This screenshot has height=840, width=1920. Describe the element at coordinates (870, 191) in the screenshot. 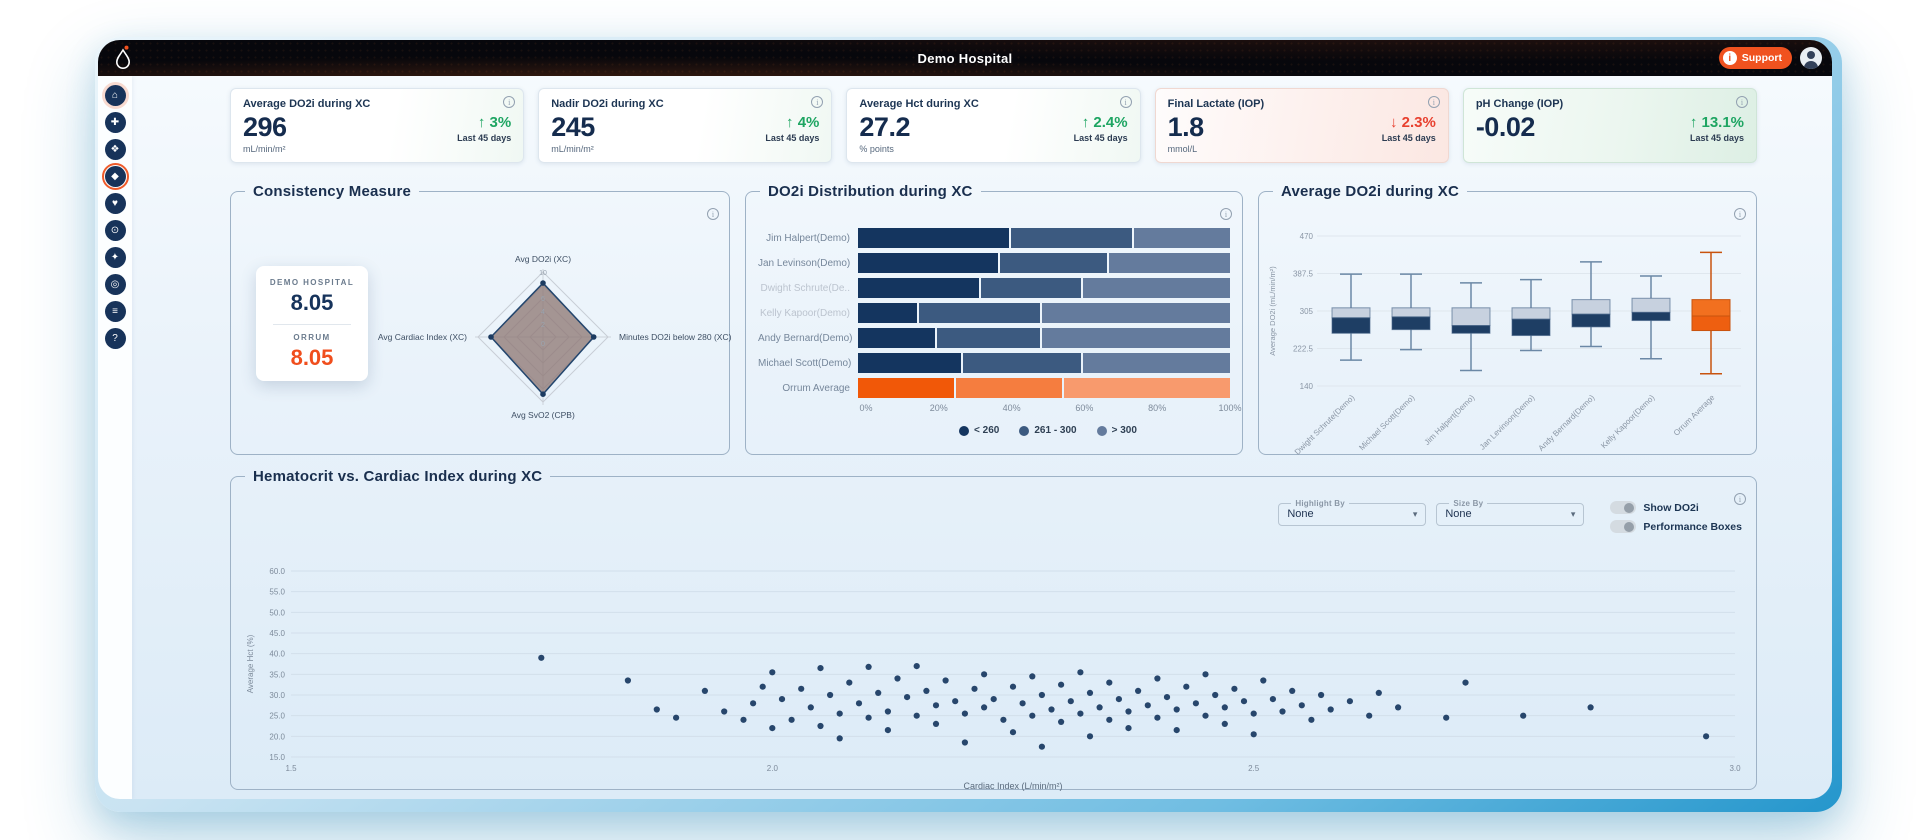

I see `distribution-panel-title: DO2i Distribution during XC` at that location.